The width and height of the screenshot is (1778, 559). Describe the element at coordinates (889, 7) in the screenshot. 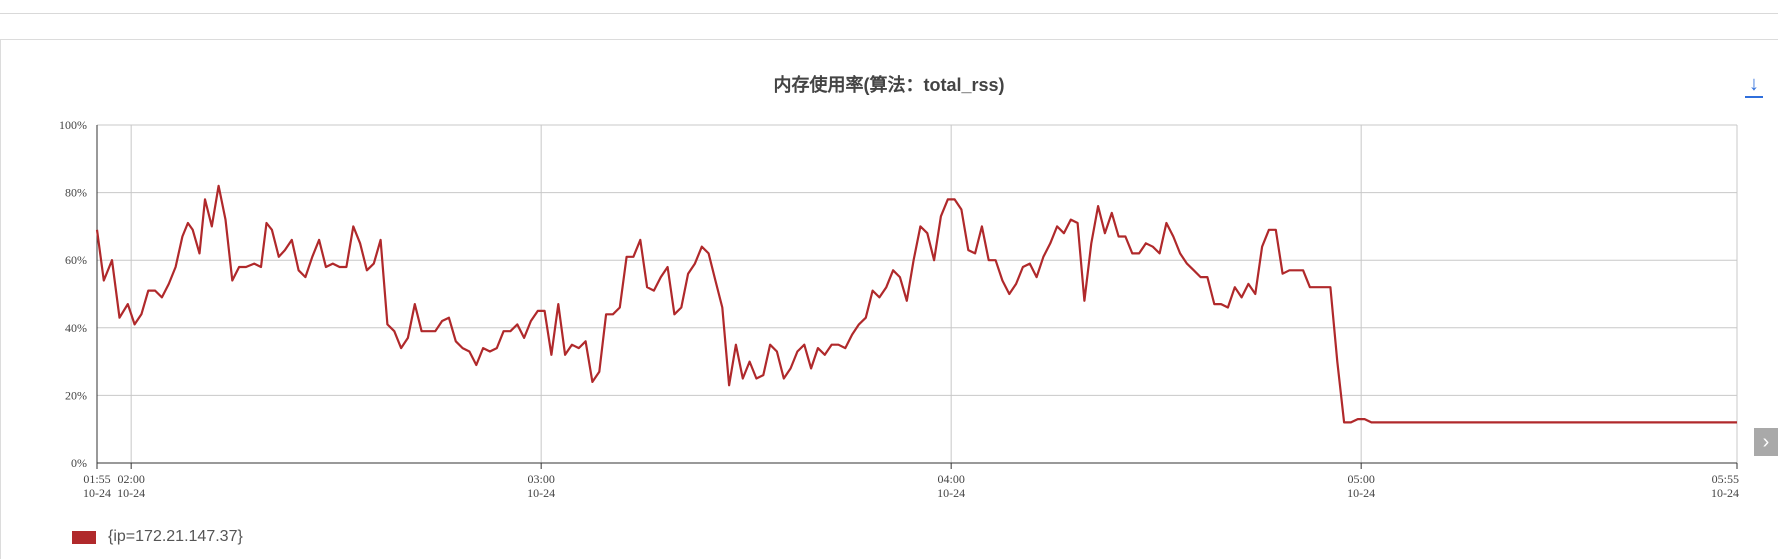

I see `top-panel` at that location.